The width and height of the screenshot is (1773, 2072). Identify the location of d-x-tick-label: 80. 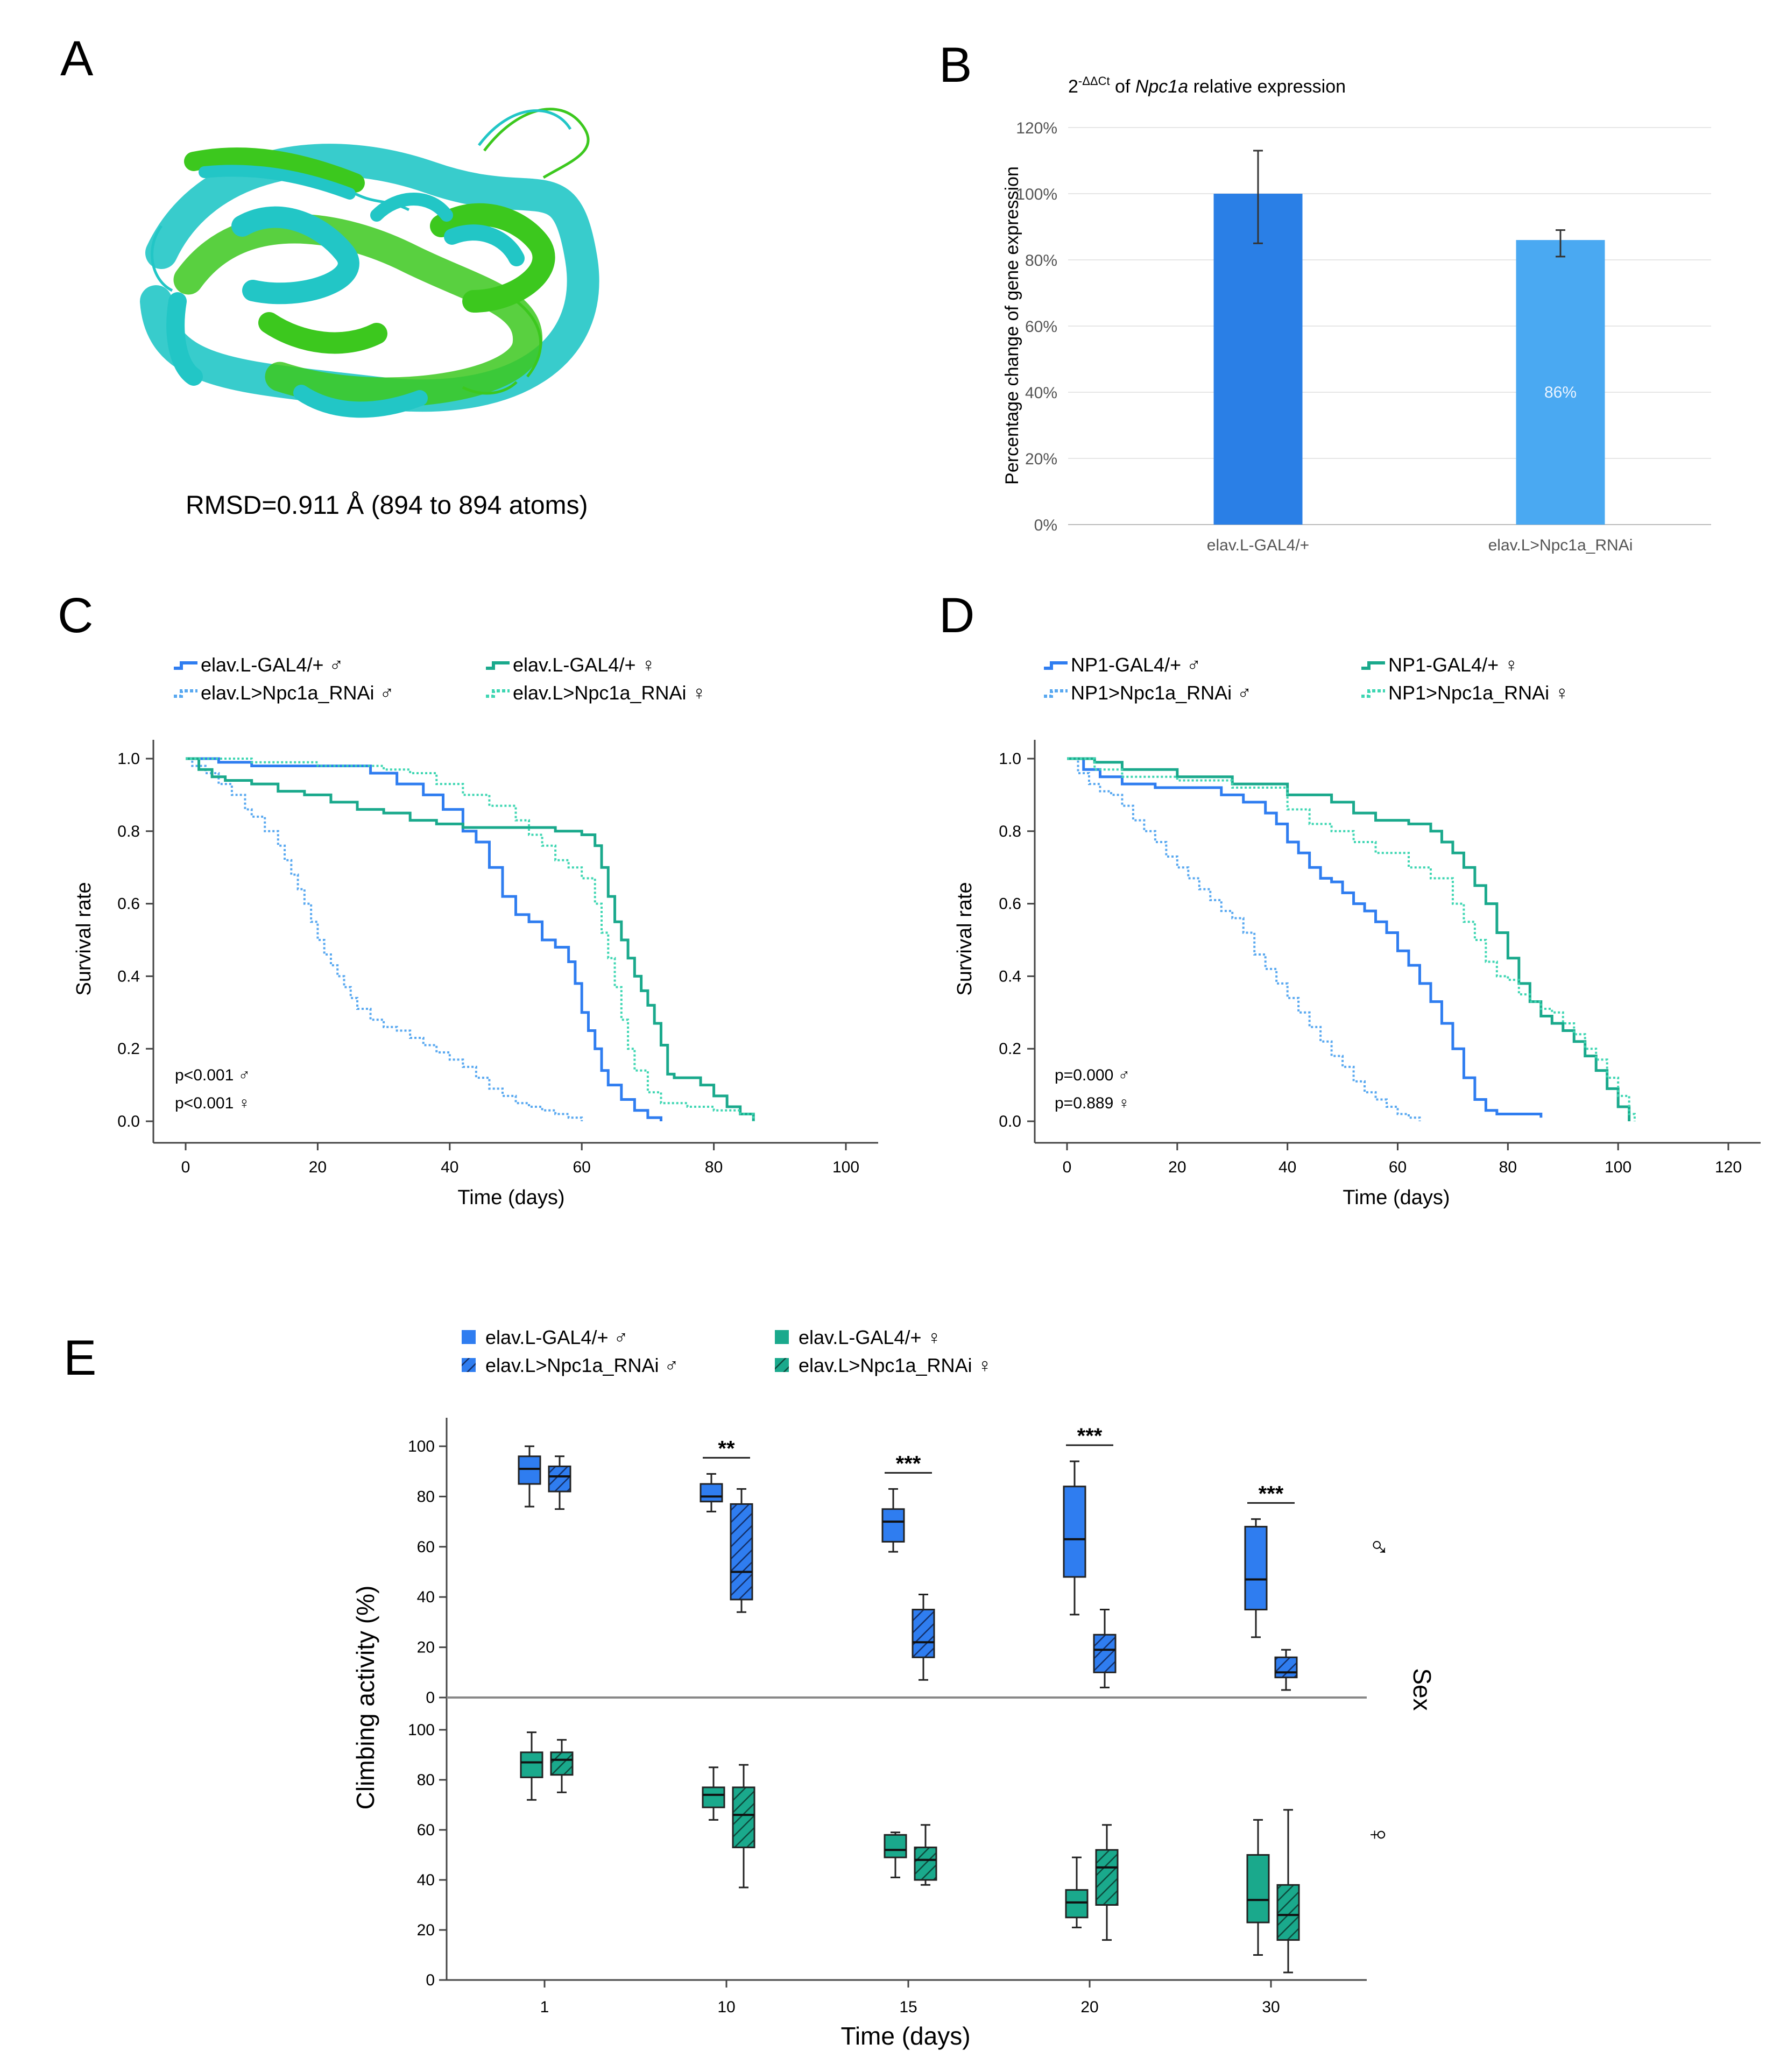
(1508, 1167).